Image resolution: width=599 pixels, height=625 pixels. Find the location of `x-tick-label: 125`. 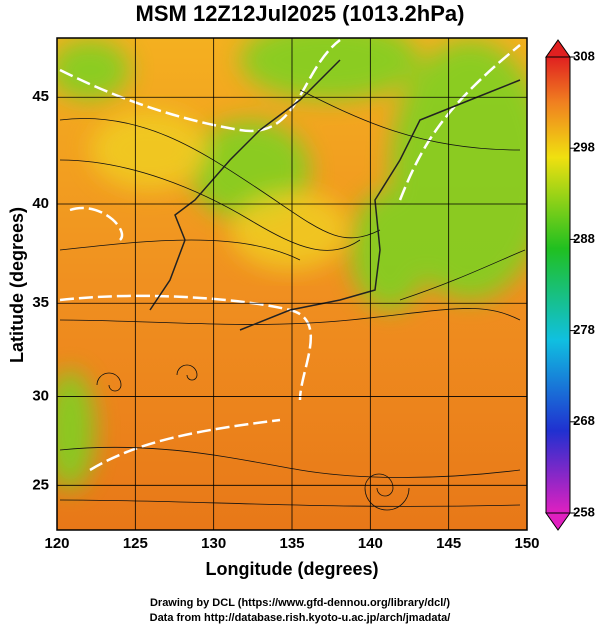

x-tick-label: 125 is located at coordinates (135, 543).